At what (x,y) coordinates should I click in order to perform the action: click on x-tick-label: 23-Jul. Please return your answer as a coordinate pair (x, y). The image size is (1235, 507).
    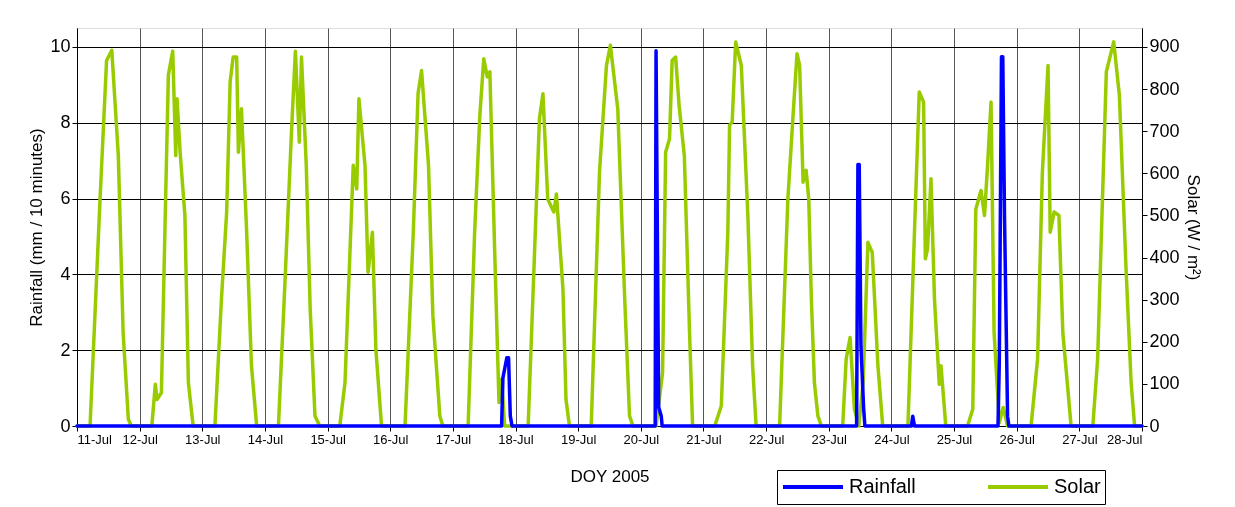
    Looking at the image, I should click on (829, 439).